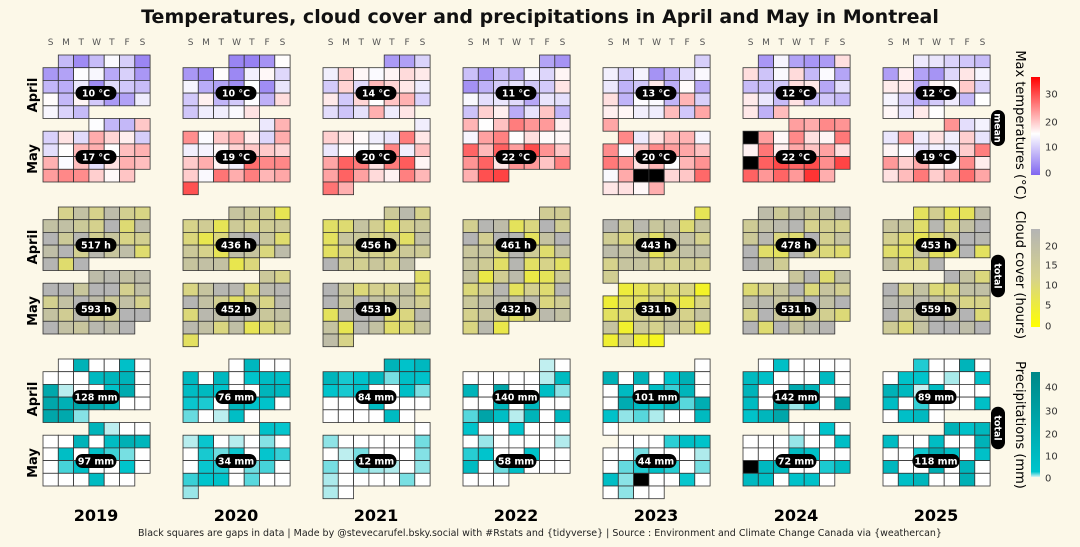 Image resolution: width=1080 pixels, height=547 pixels. What do you see at coordinates (1051, 457) in the screenshot?
I see `colorbar-tick: 10` at bounding box center [1051, 457].